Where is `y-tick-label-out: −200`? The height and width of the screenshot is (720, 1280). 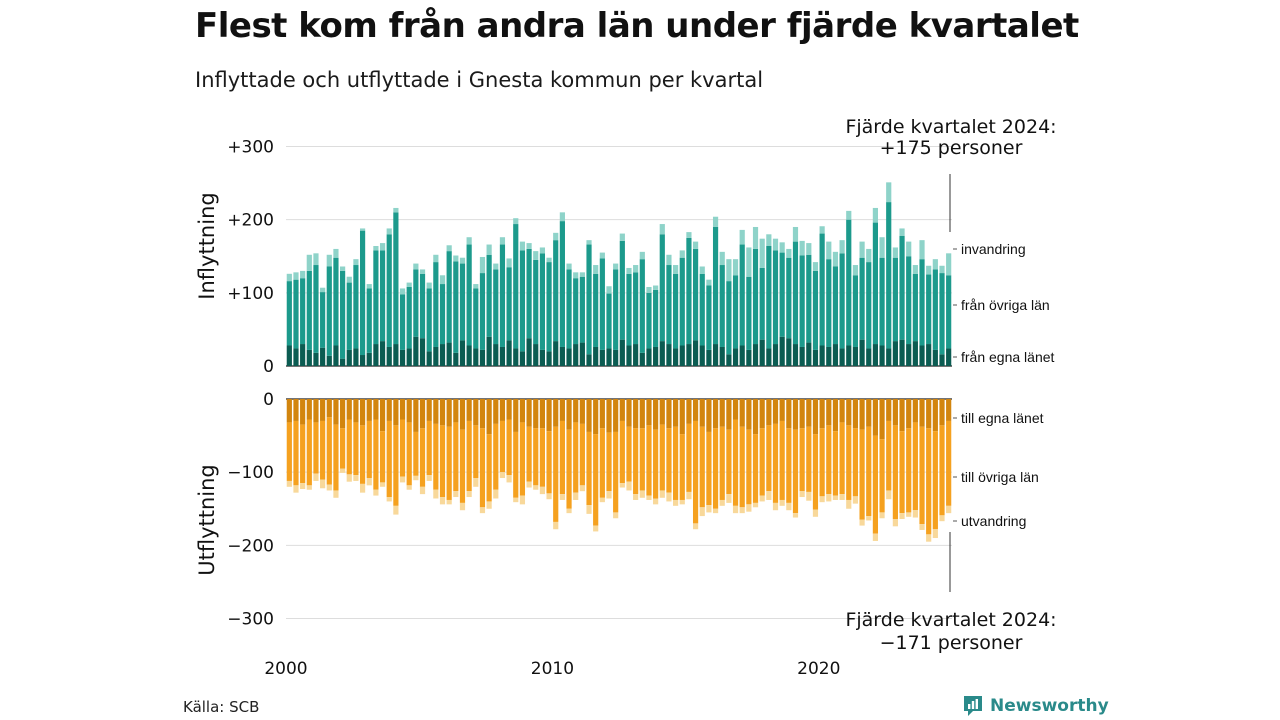
y-tick-label-out: −200 is located at coordinates (250, 546).